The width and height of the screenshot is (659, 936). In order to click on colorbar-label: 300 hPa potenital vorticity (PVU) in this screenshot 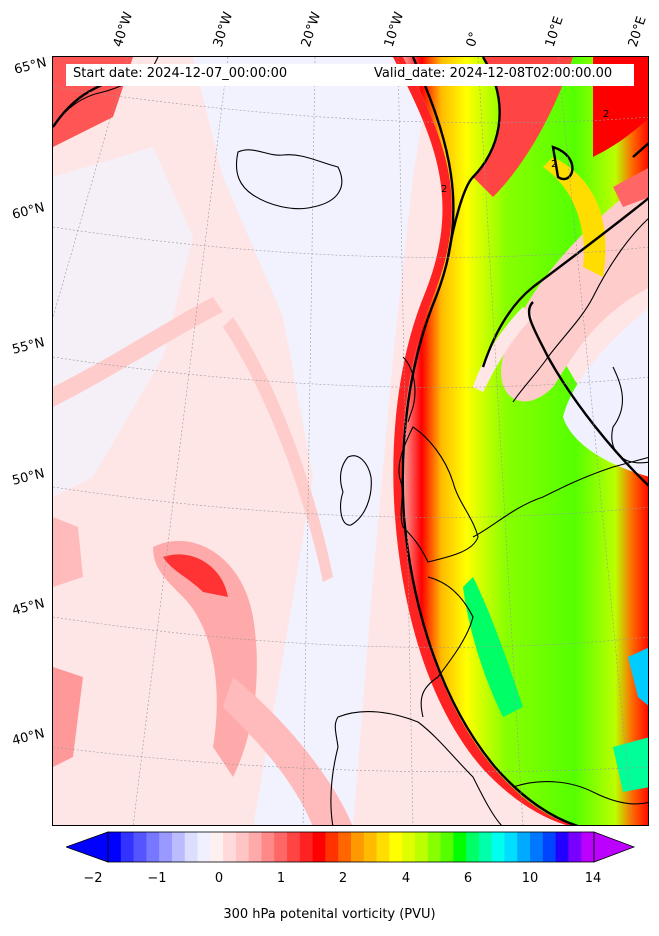, I will do `click(329, 914)`.